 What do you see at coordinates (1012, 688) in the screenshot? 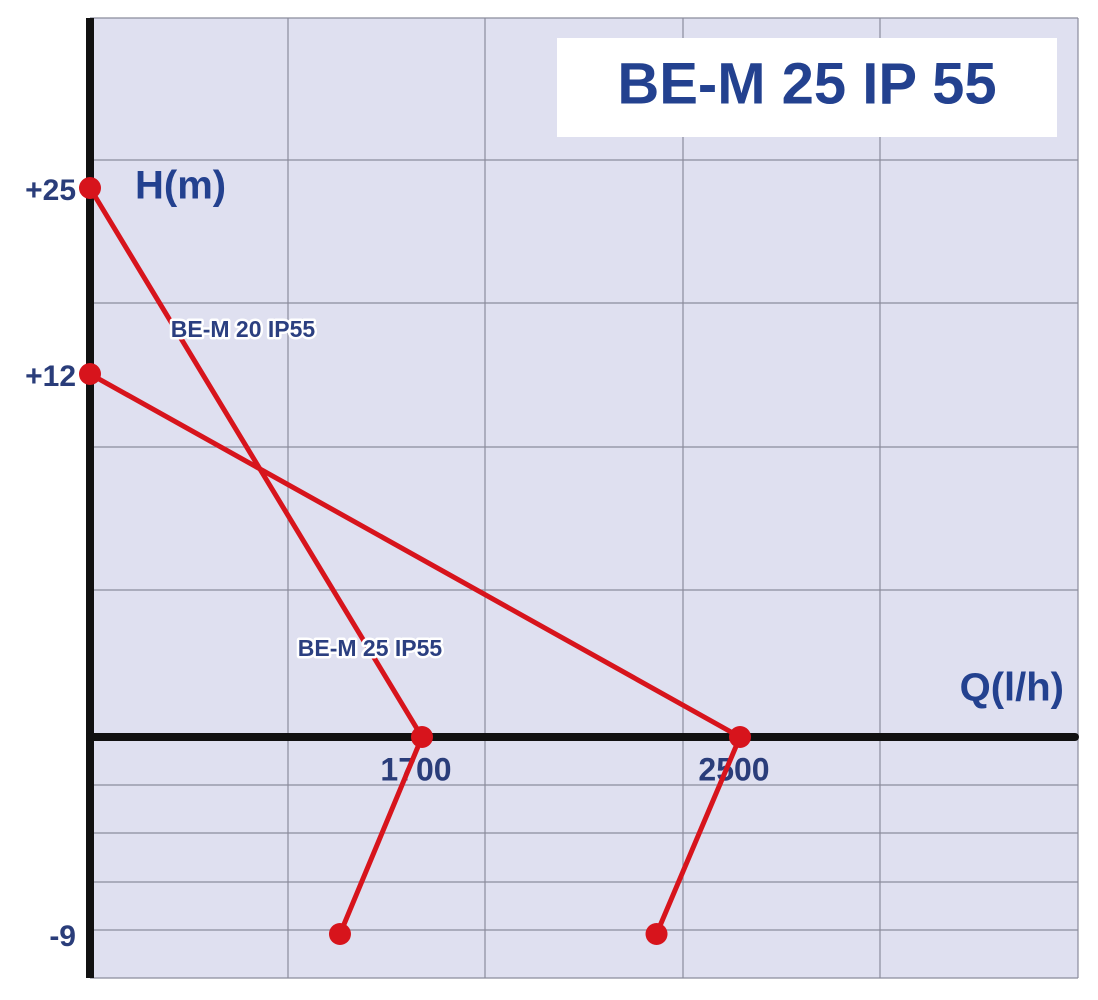
I see `x-axis-label: Q(l/h)` at bounding box center [1012, 688].